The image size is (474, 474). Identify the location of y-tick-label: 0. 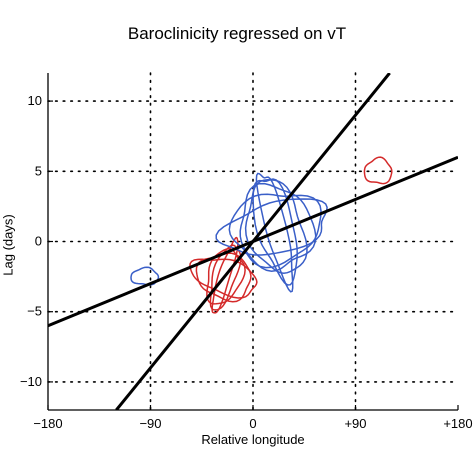
(38, 241).